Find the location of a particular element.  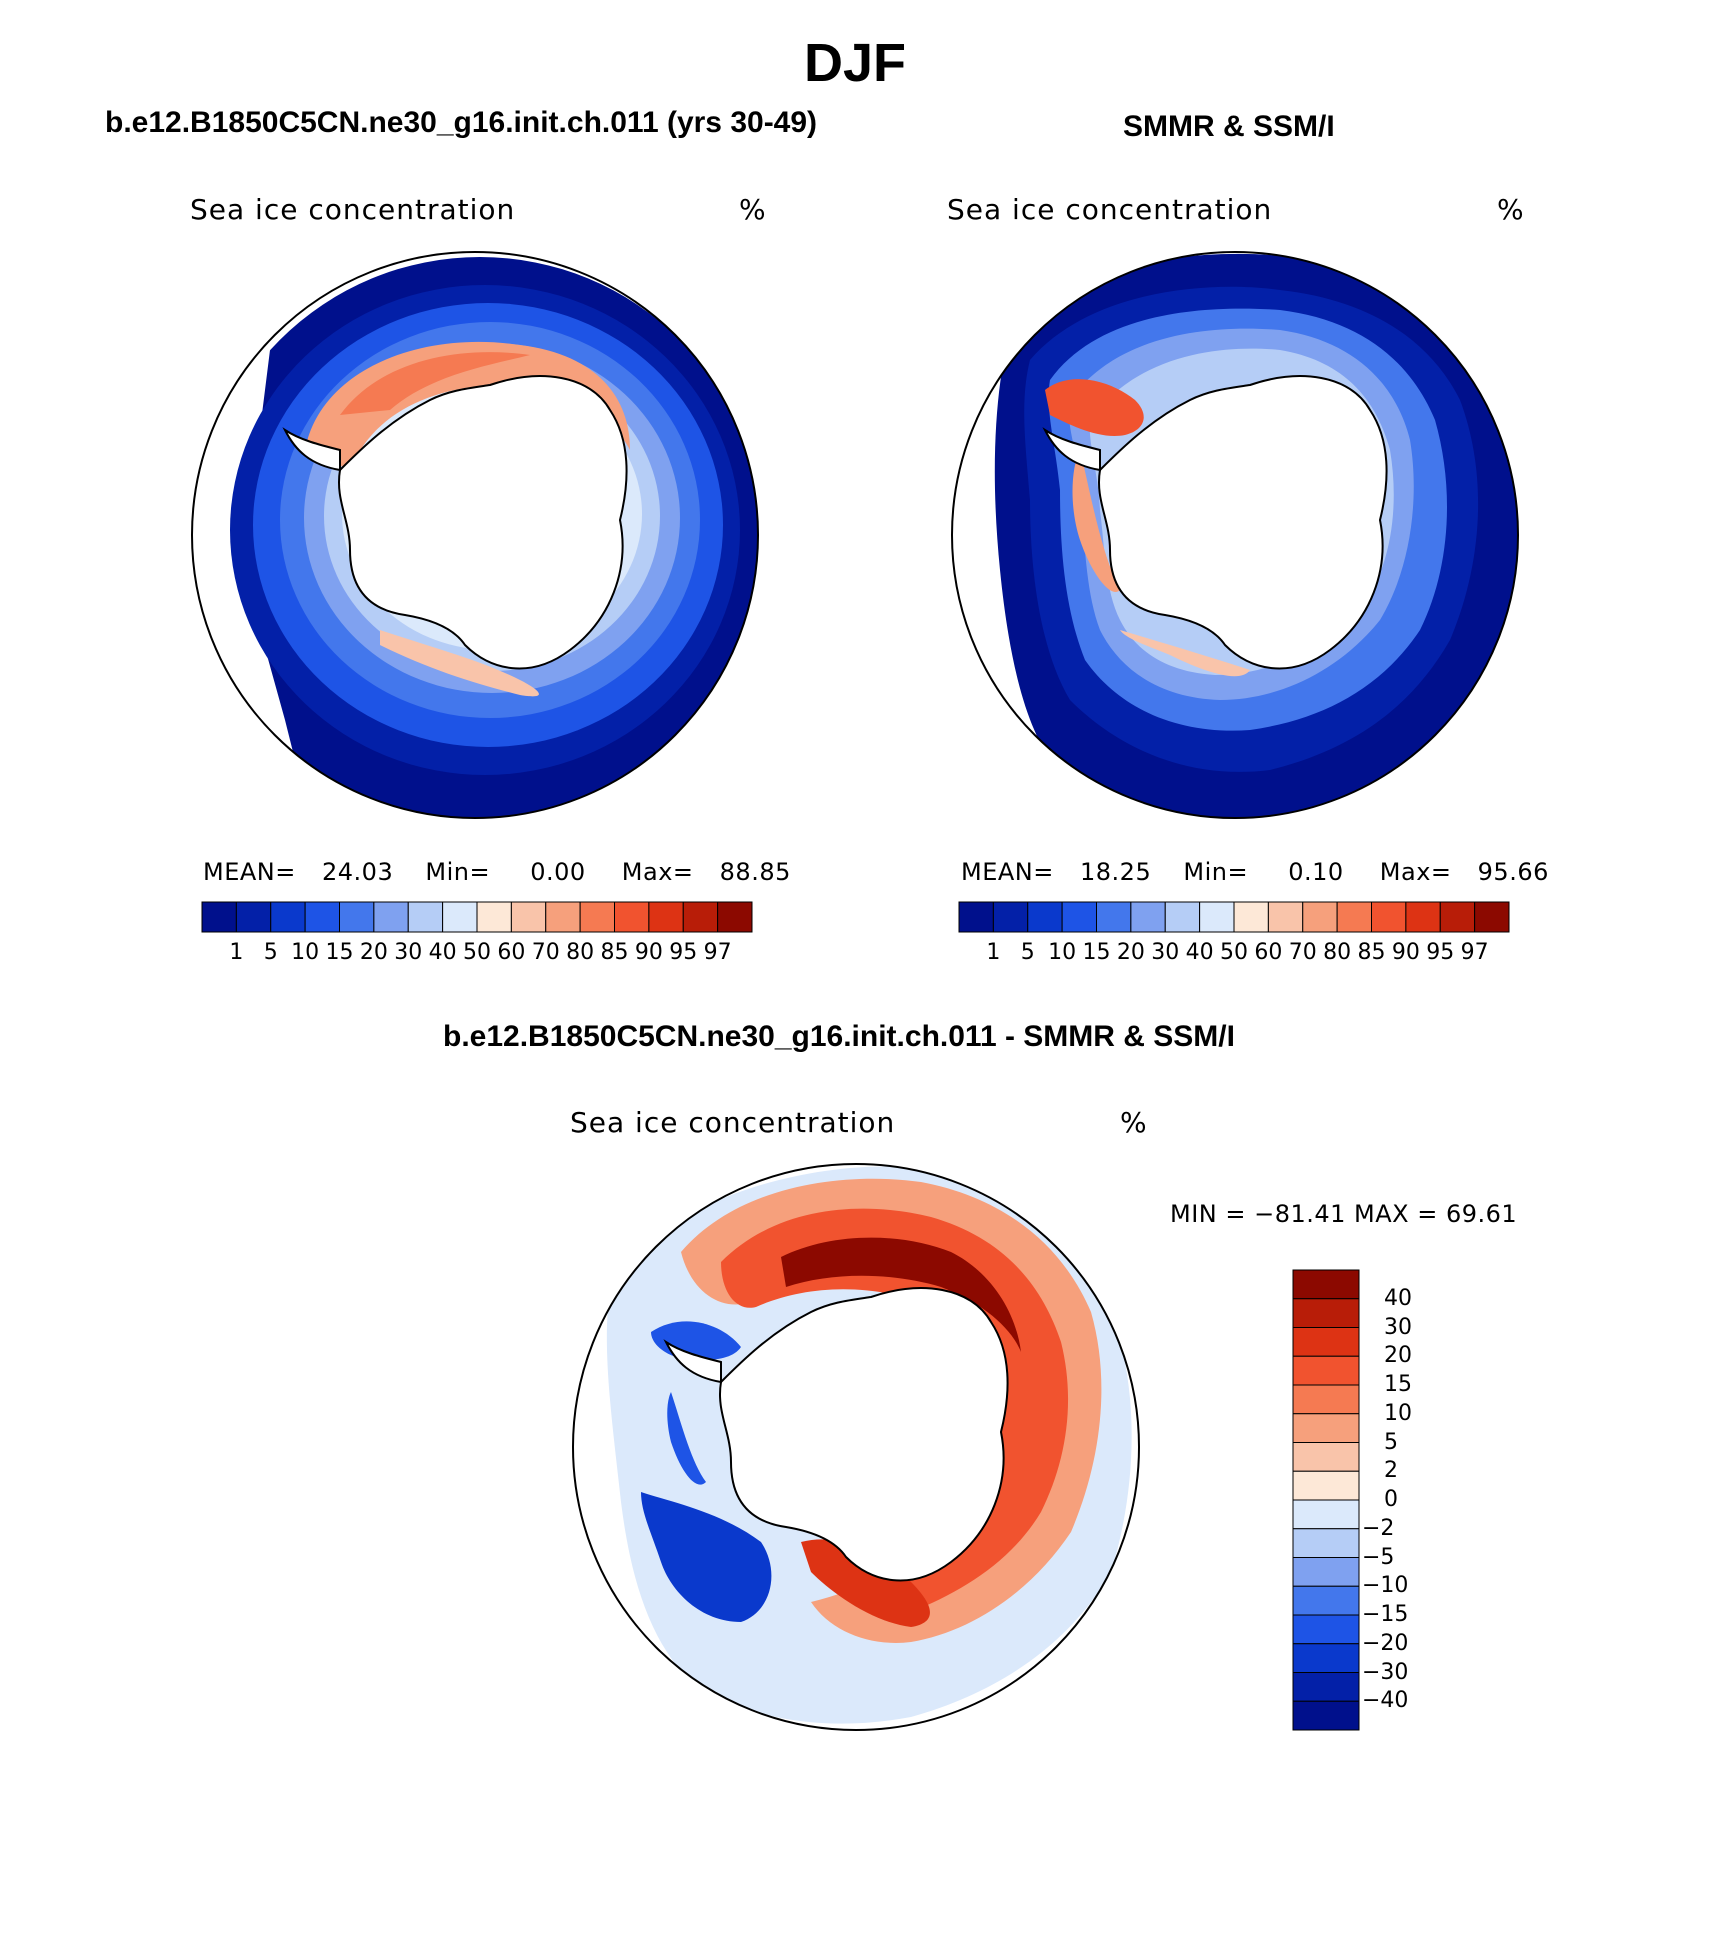

obs-colorbar-tick-label: 5 is located at coordinates (1027, 952).